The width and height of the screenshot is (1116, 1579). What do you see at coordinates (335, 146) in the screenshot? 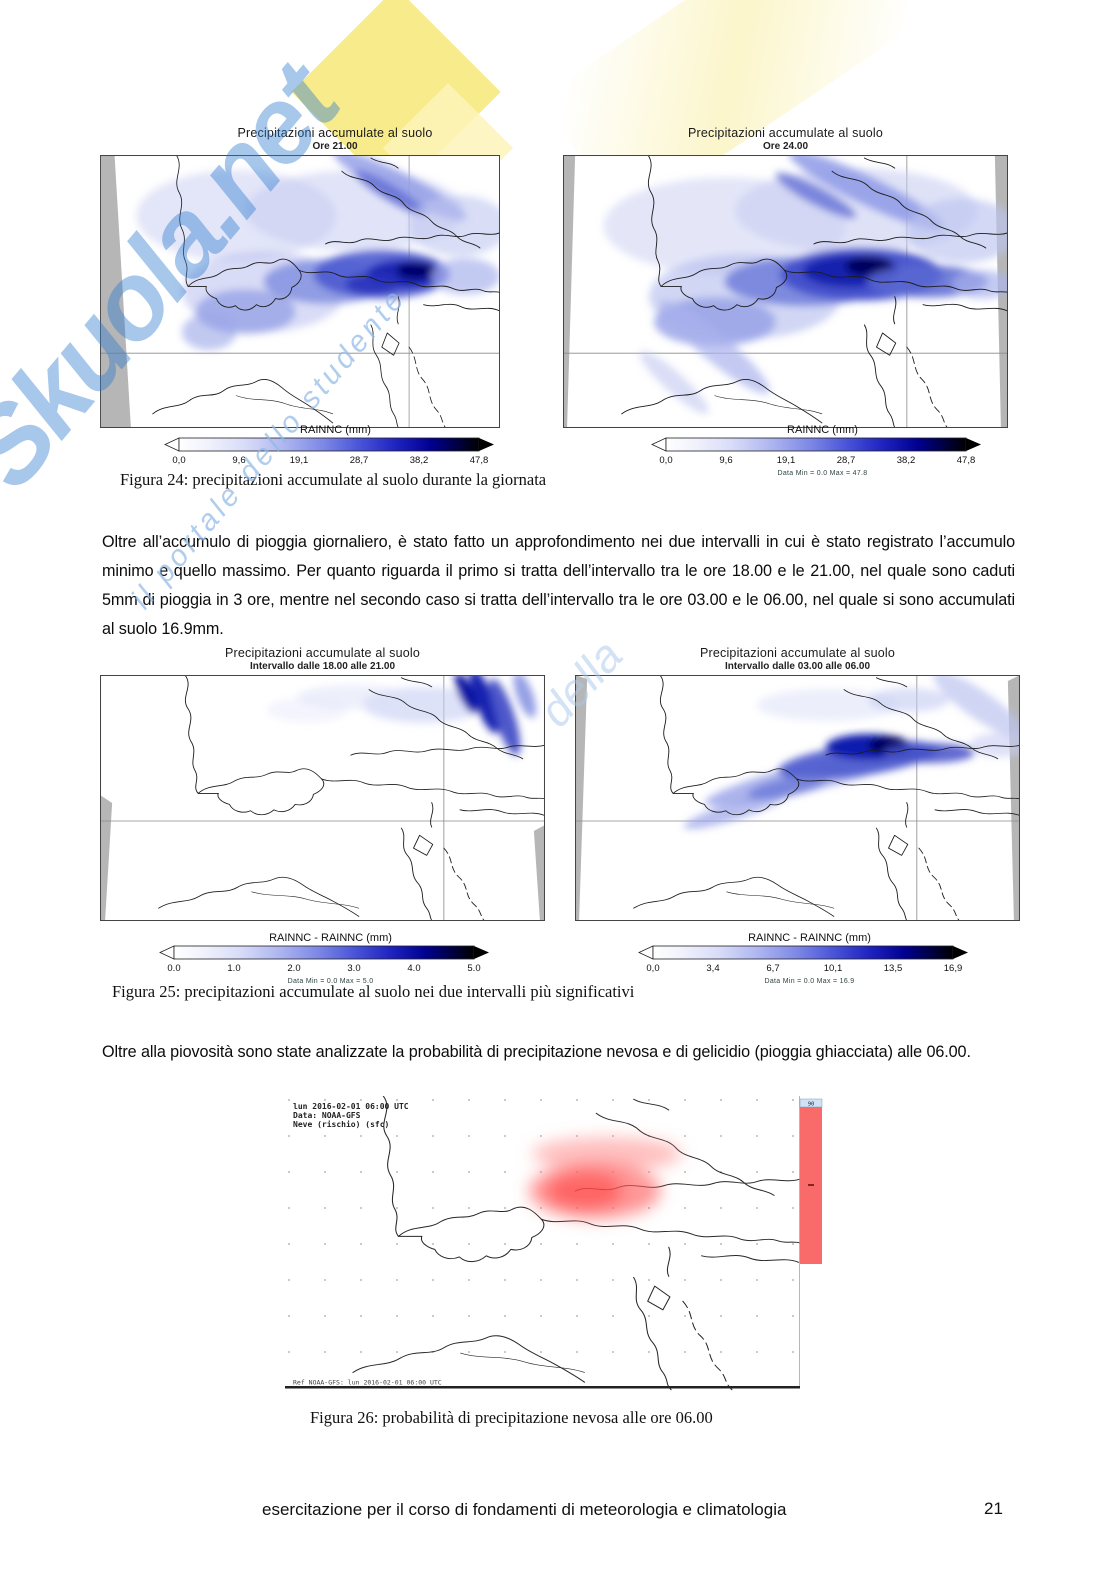
I see `map-subtitle: Ore 21.00` at bounding box center [335, 146].